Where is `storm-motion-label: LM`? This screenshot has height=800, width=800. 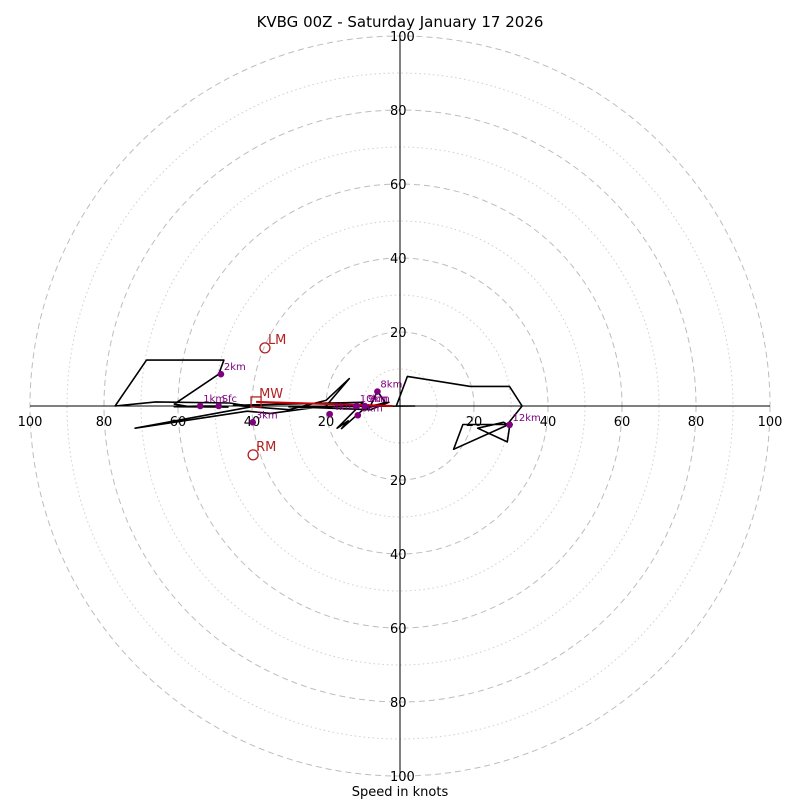
storm-motion-label: LM is located at coordinates (277, 340).